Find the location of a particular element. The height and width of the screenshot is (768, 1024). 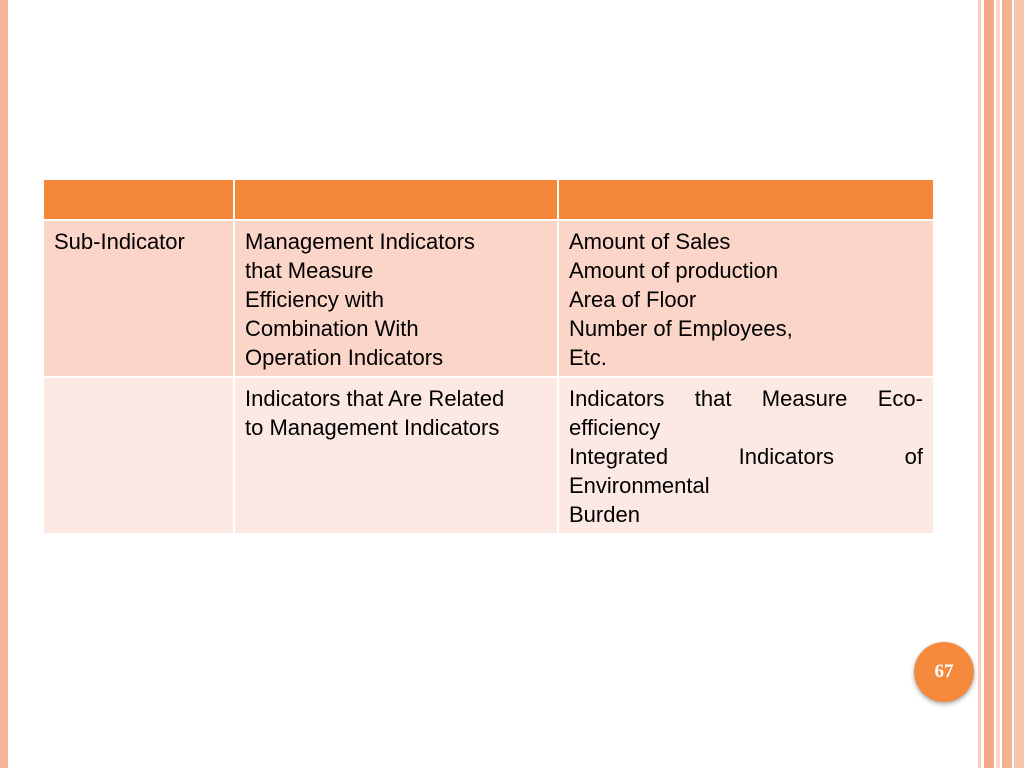

page-number-badge: 67 is located at coordinates (944, 672).